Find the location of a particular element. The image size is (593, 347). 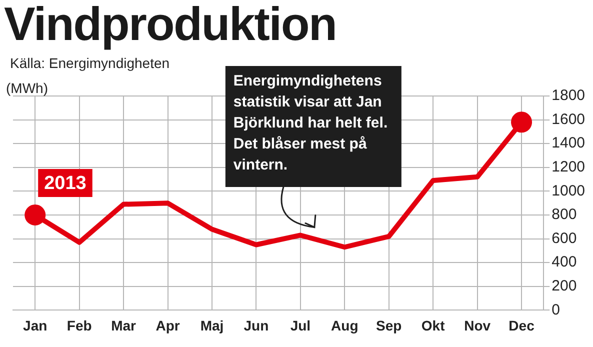

y-tick-label: 1200 is located at coordinates (569, 167).